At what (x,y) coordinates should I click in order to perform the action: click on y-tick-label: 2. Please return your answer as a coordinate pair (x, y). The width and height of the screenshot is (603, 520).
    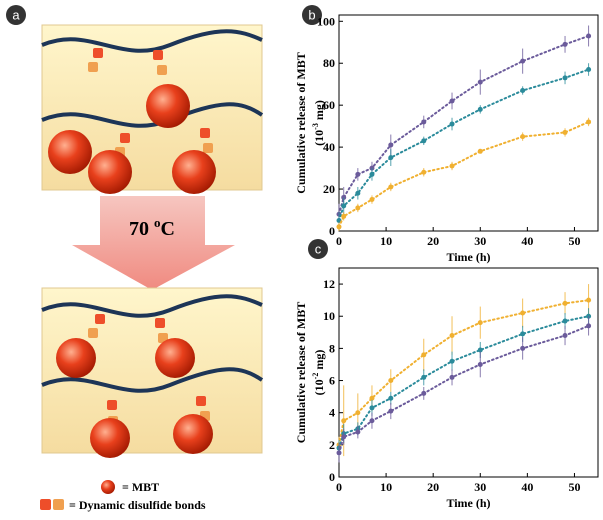
    Looking at the image, I should click on (332, 445).